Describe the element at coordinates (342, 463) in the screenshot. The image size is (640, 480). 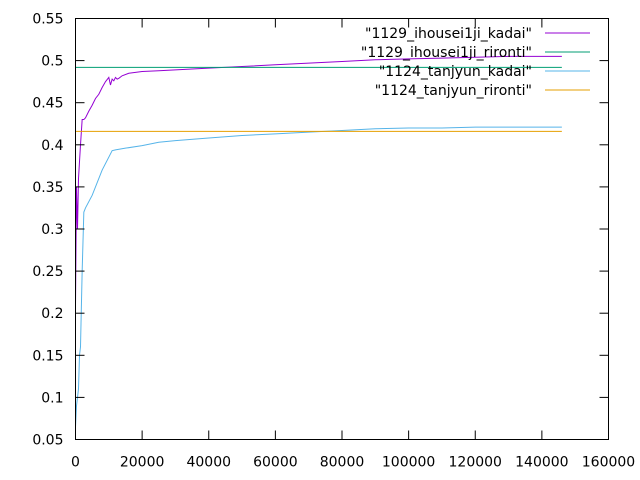
I see `x-tick-label: 80000` at that location.